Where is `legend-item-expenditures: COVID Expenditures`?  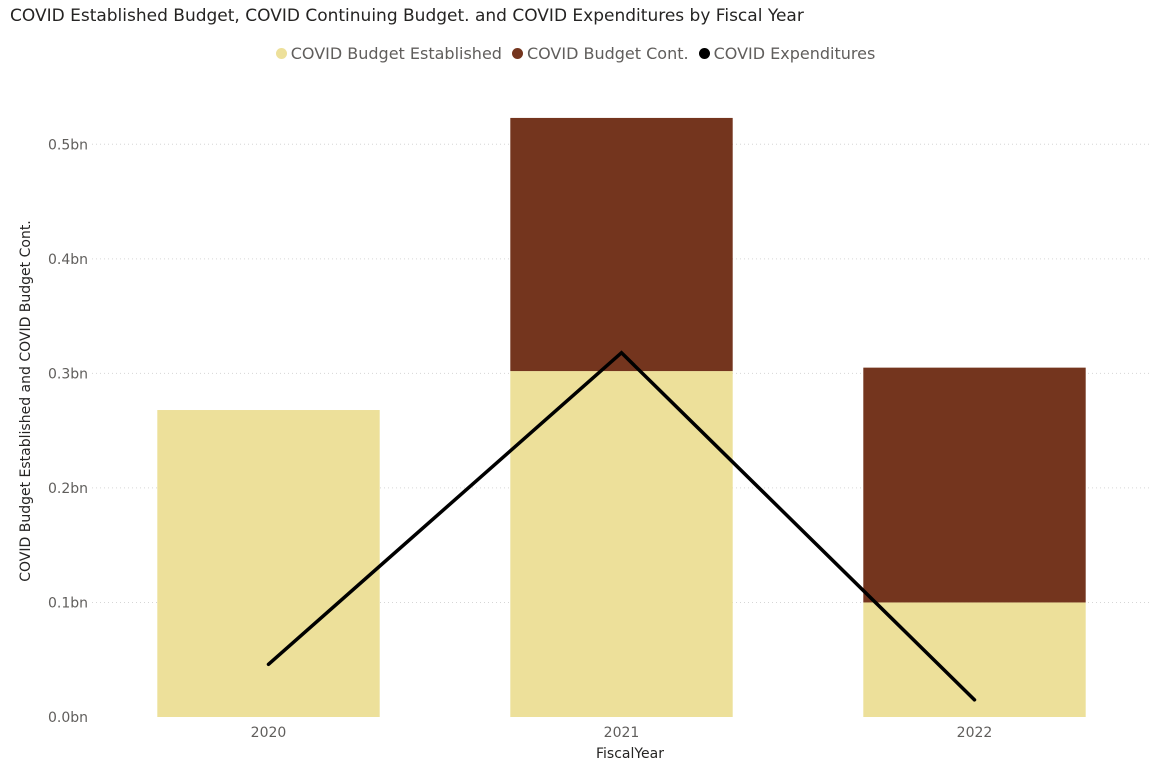
legend-item-expenditures: COVID Expenditures is located at coordinates (787, 53).